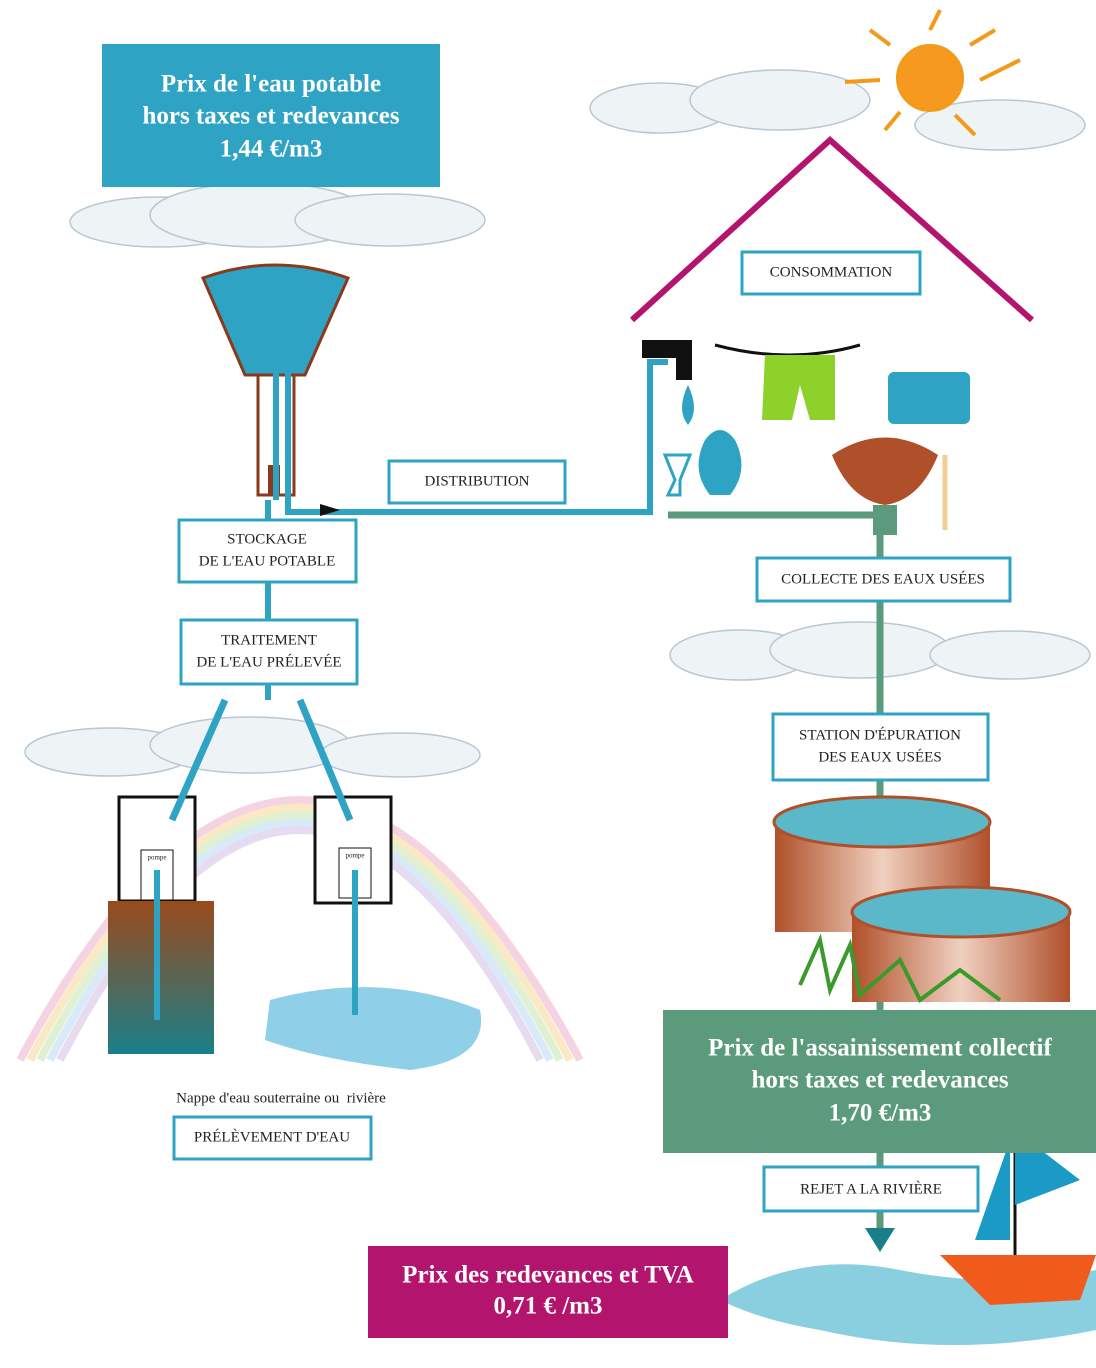 The height and width of the screenshot is (1368, 1096). Describe the element at coordinates (929, 398) in the screenshot. I see `tank-small` at that location.